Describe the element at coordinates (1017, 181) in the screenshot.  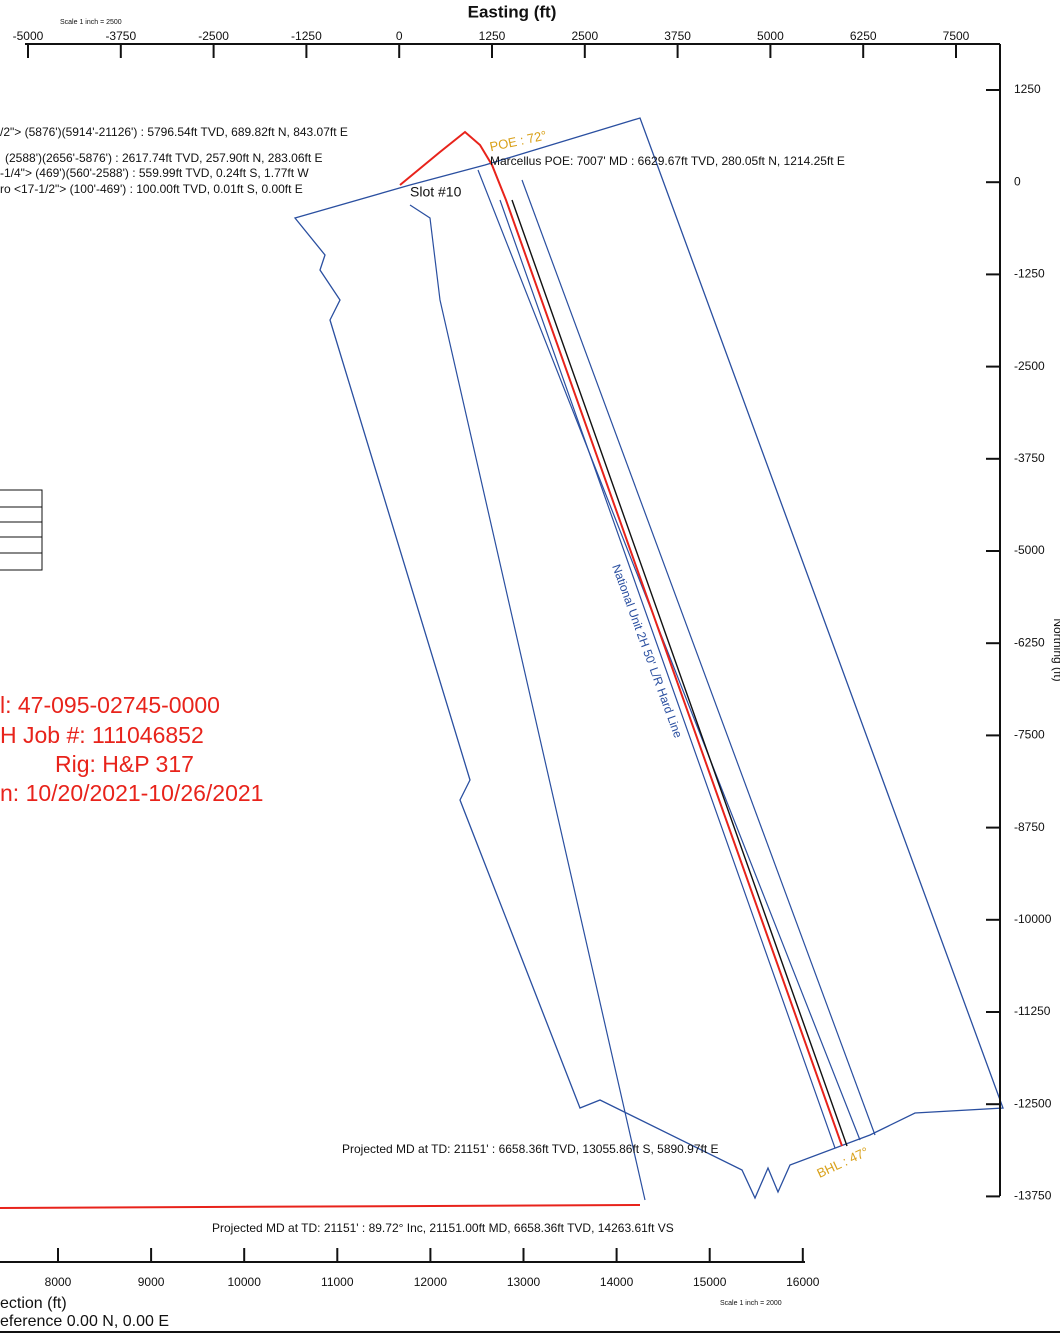
I see `y-tick-label: 0` at that location.